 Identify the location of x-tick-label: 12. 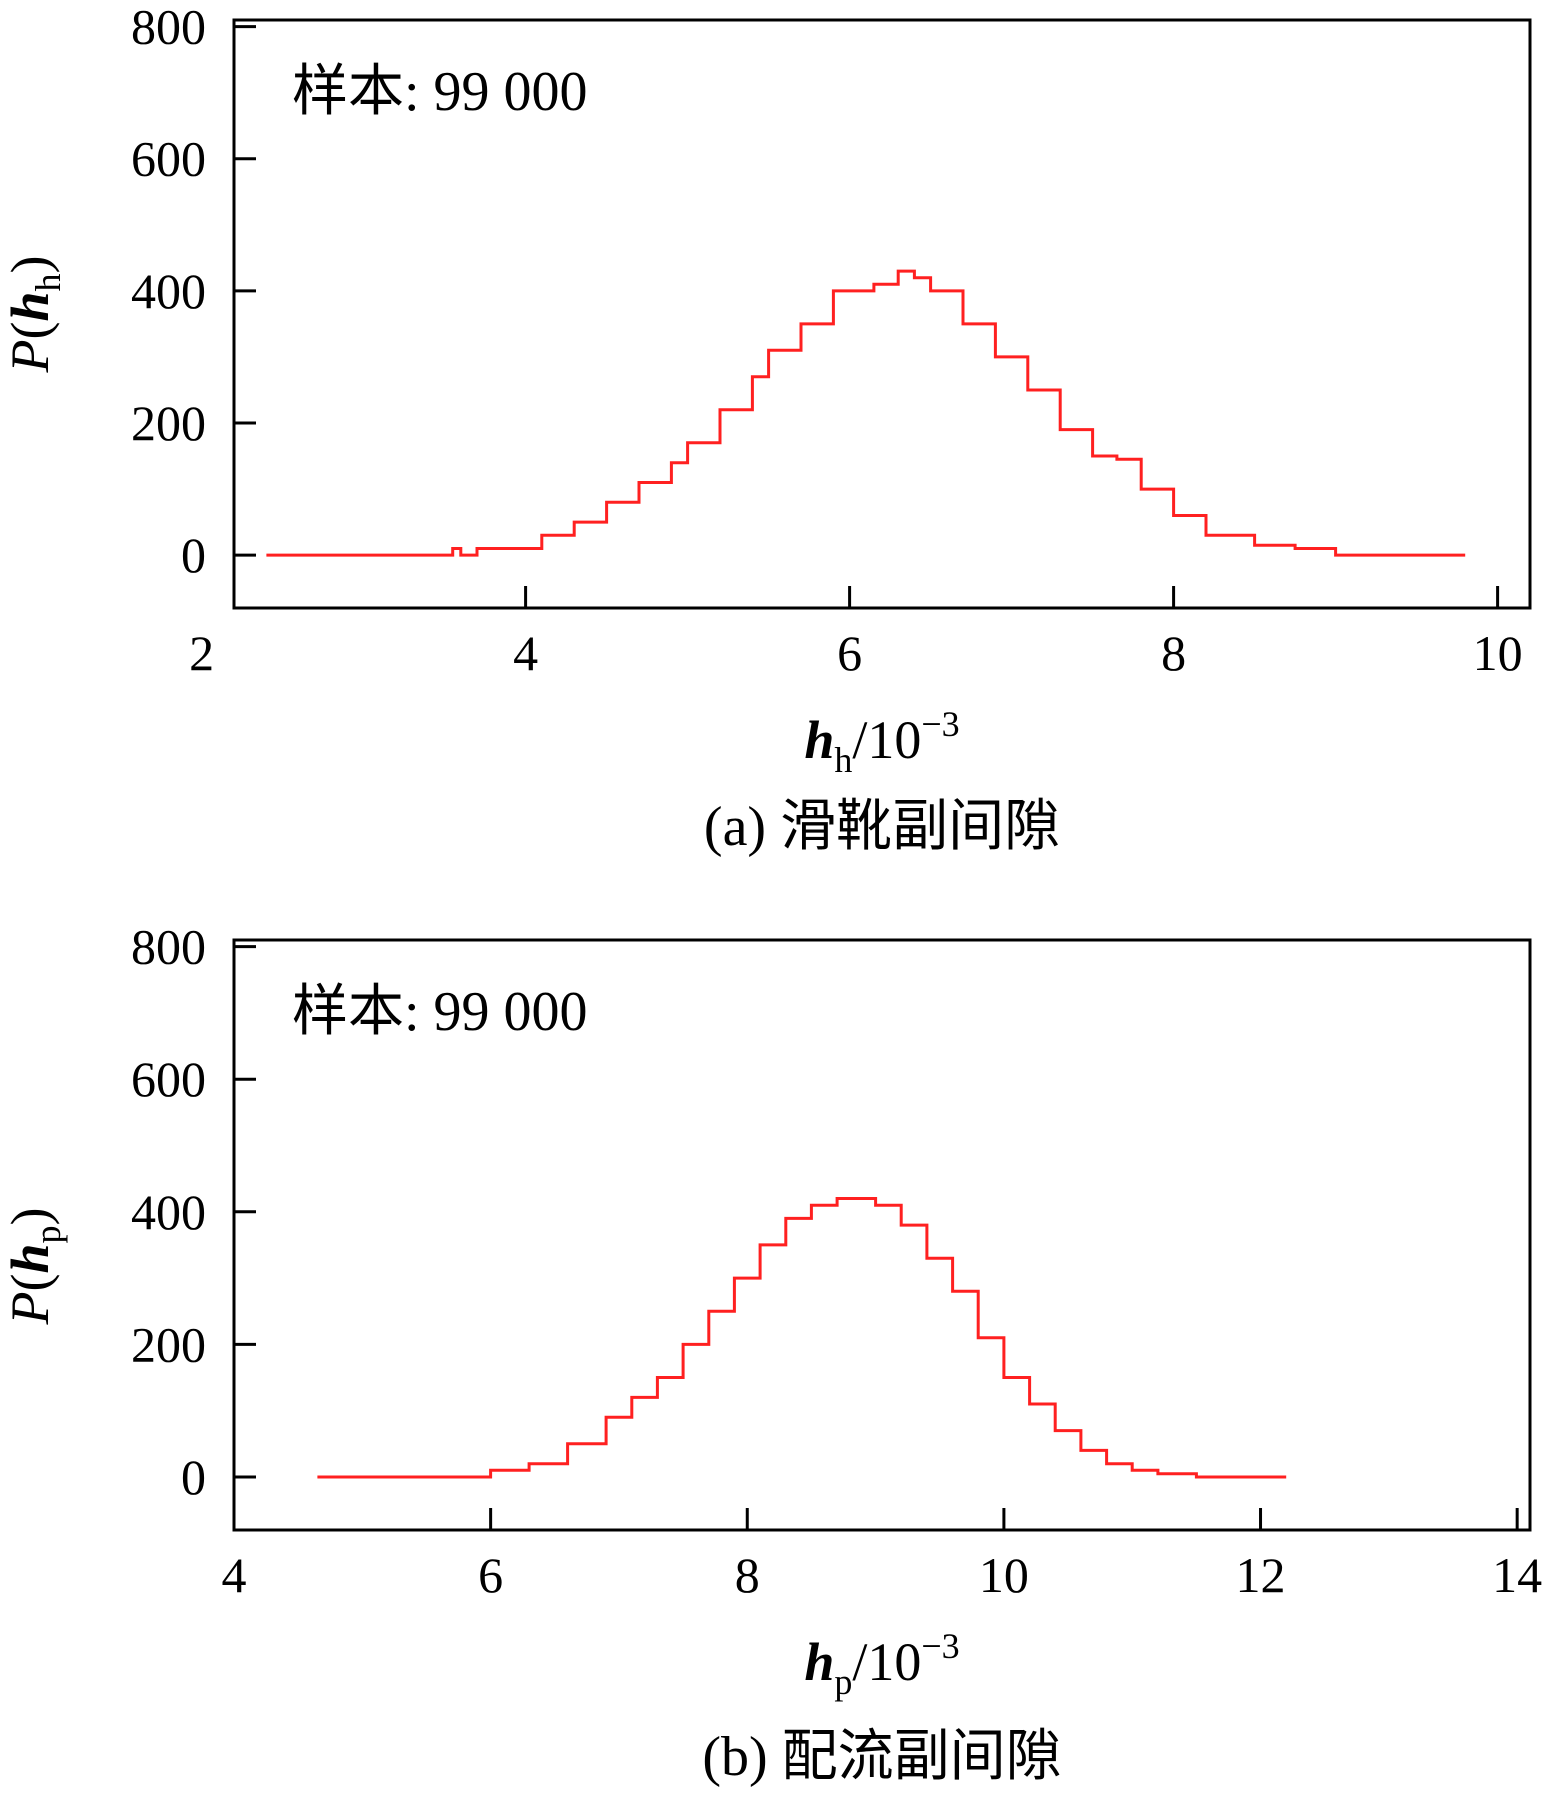
(1261, 1575).